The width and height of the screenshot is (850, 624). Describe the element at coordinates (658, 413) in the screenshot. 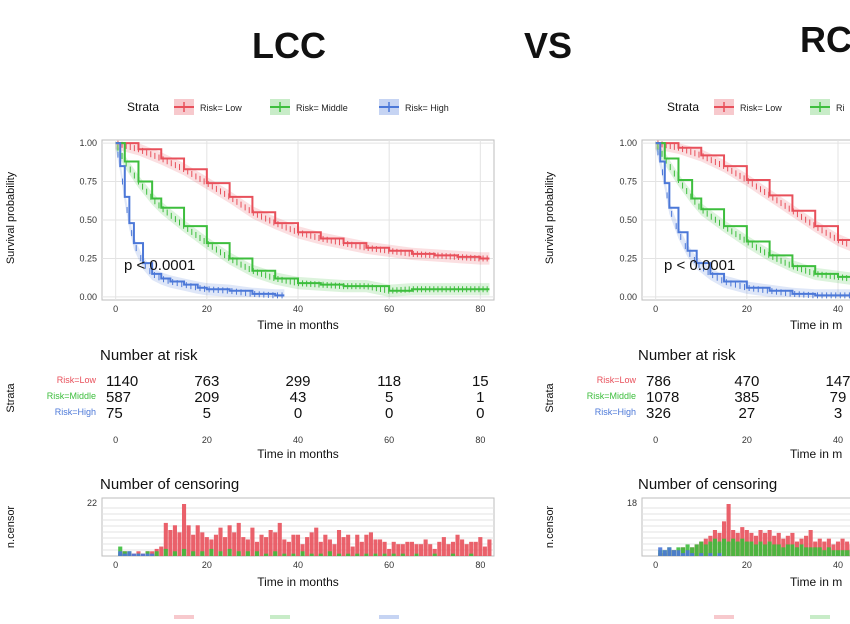

I see `risk-count: 326` at that location.